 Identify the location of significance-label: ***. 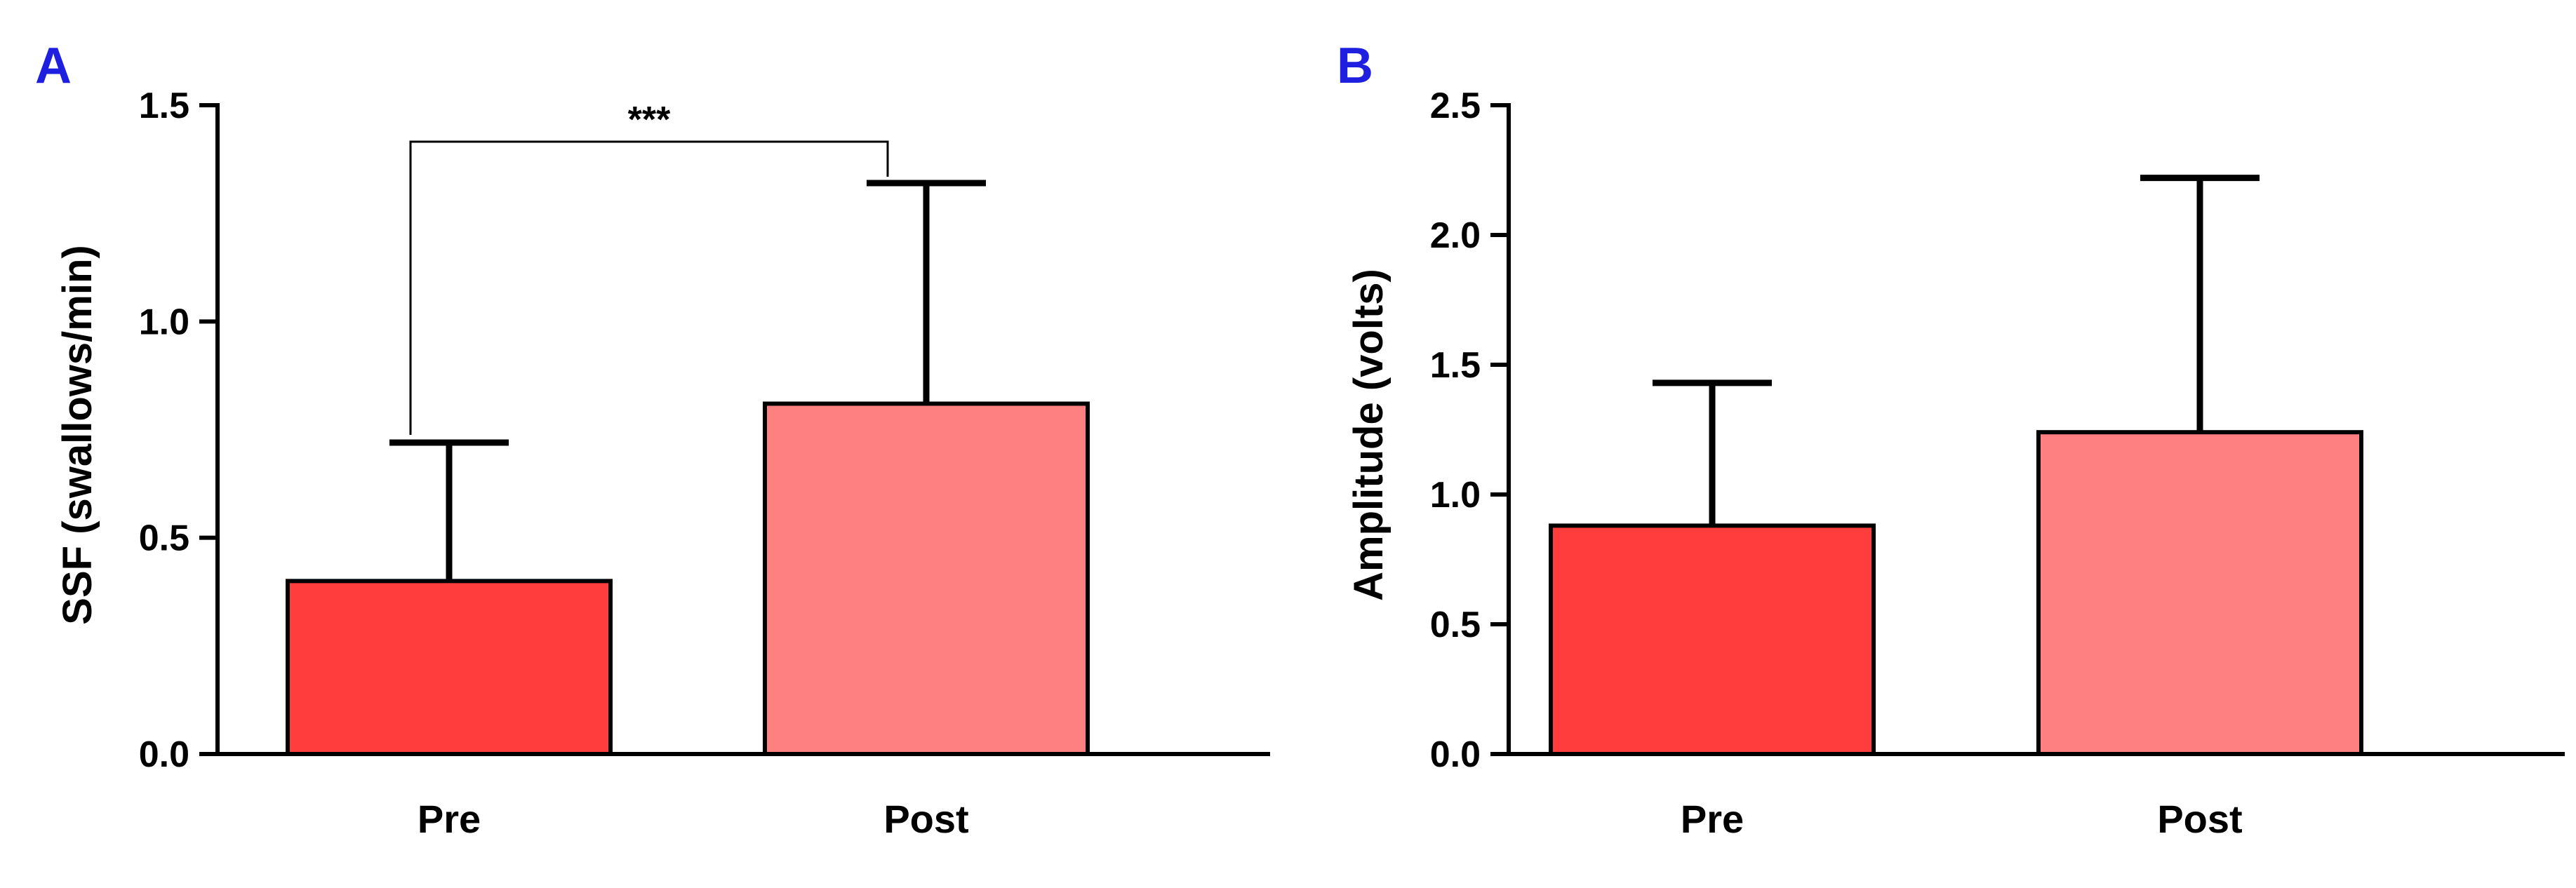
(649, 120).